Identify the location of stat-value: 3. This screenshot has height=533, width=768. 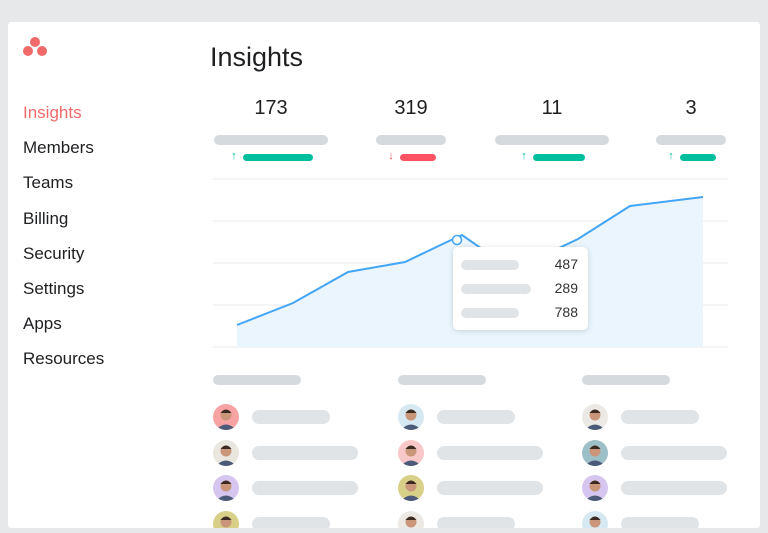
(691, 108).